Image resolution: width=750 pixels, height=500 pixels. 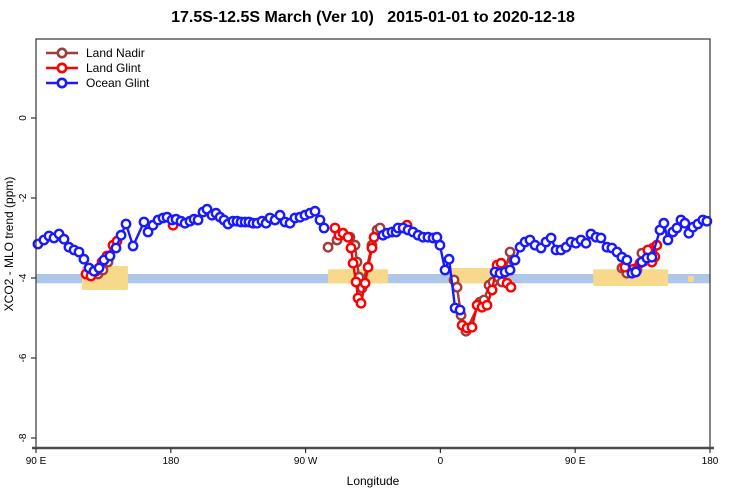 What do you see at coordinates (115, 53) in the screenshot?
I see `legend-label: Land Nadir` at bounding box center [115, 53].